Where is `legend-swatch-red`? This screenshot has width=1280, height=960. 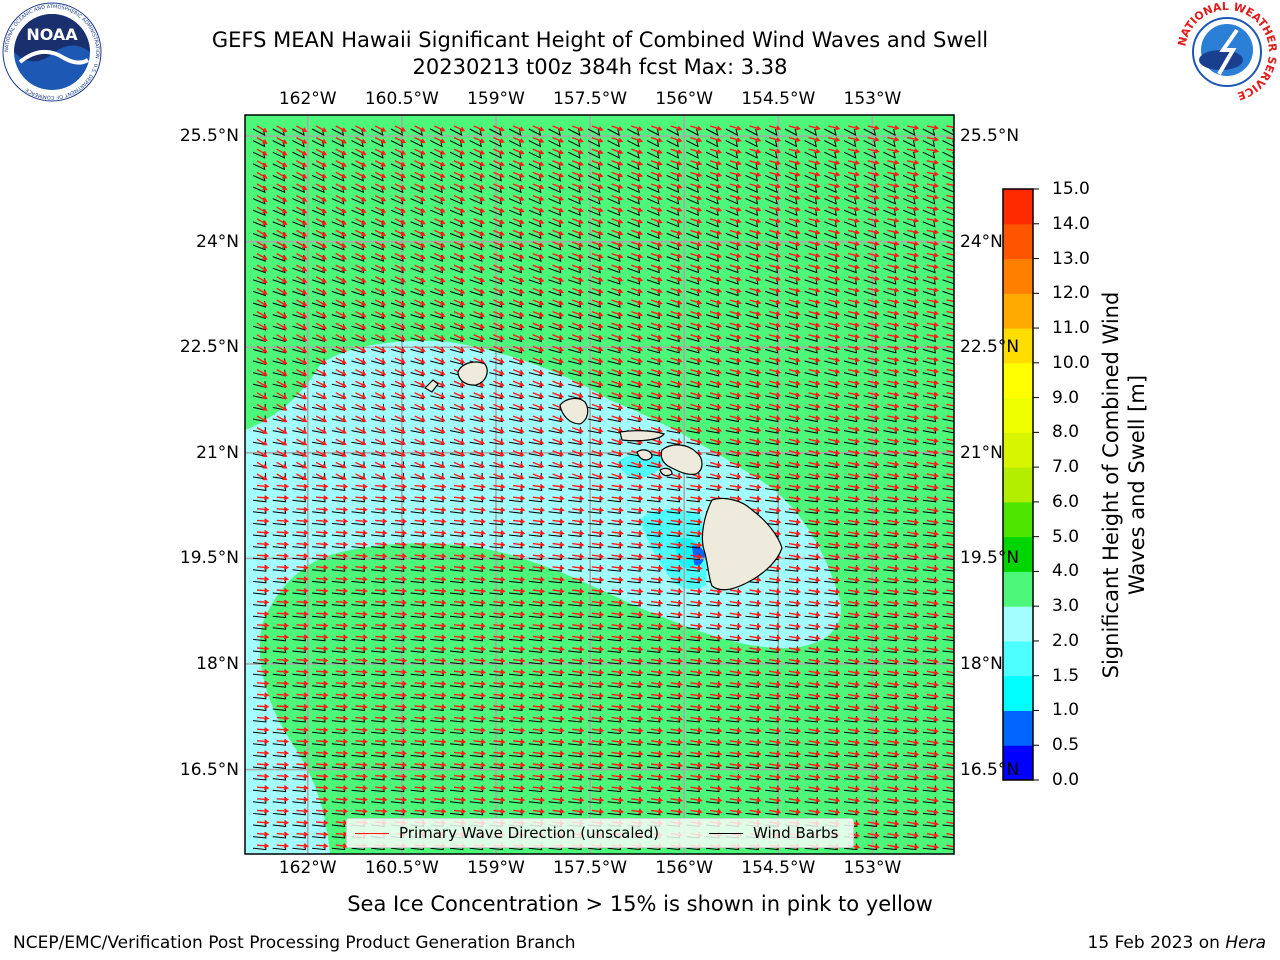
legend-swatch-red is located at coordinates (372, 833).